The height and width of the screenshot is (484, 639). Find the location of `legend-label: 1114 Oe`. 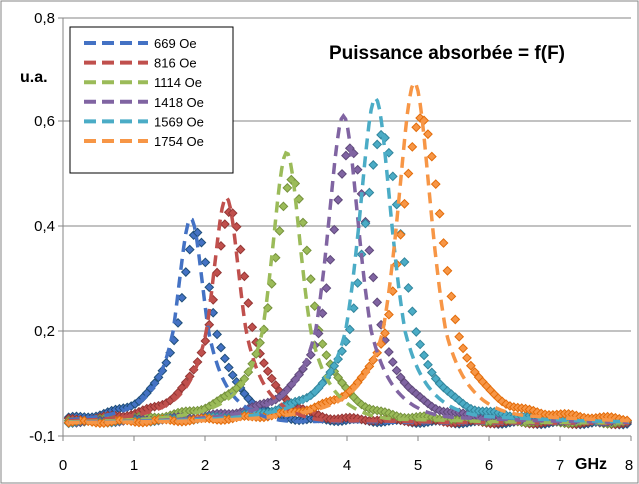

legend-label: 1114 Oe is located at coordinates (178, 82).